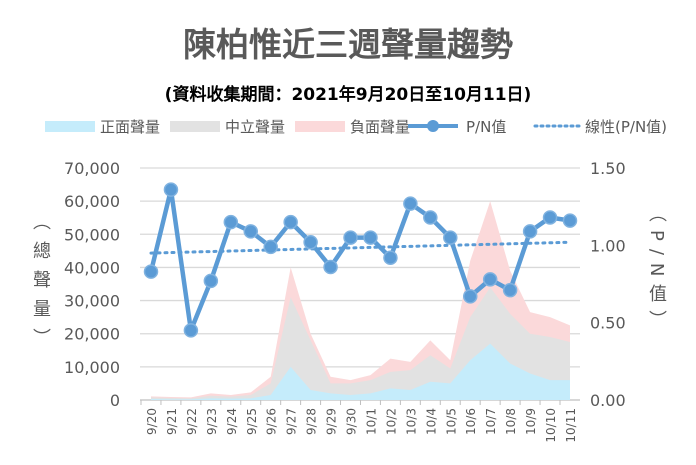 The height and width of the screenshot is (465, 696). What do you see at coordinates (471, 421) in the screenshot?
I see `x-tick-label: 10/6` at bounding box center [471, 421].